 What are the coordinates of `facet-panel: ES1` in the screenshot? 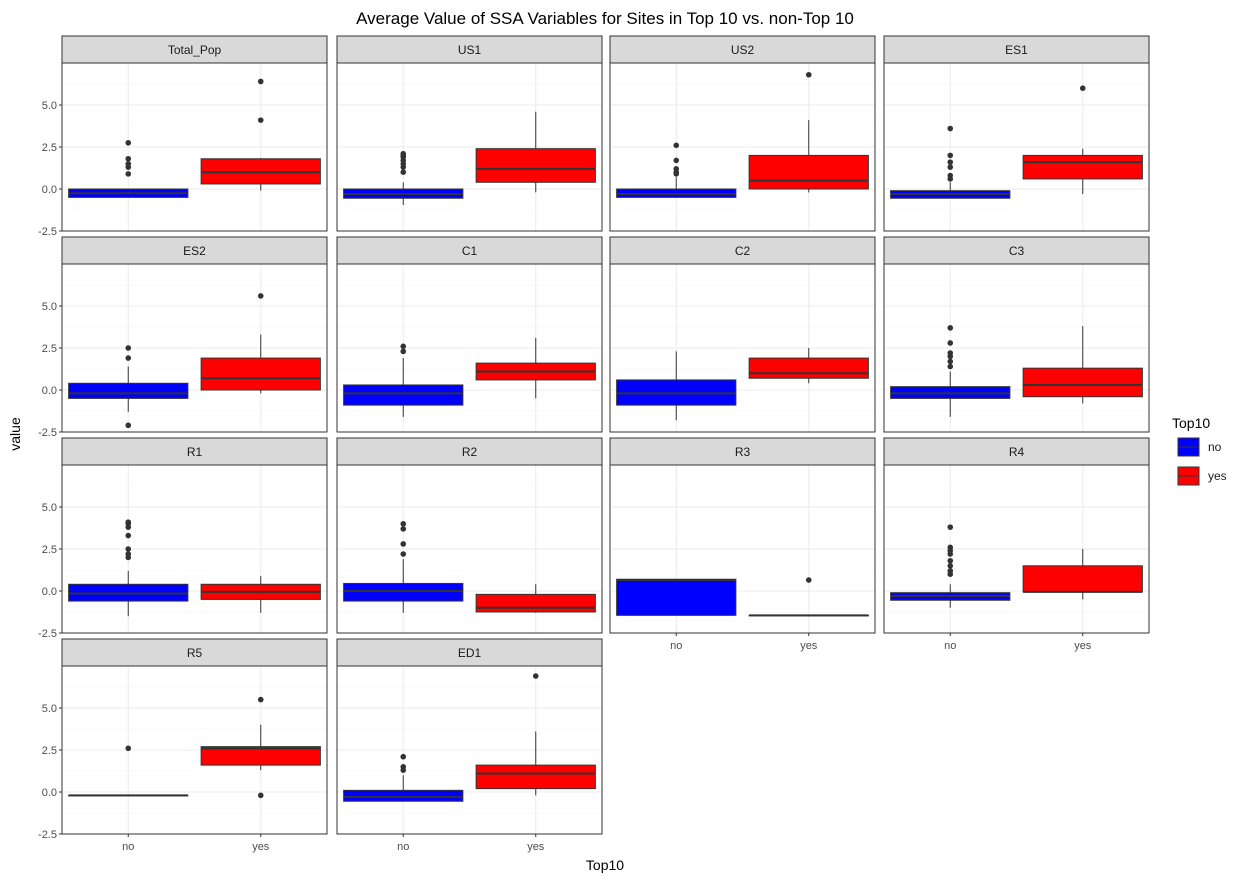 It's located at (1016, 133).